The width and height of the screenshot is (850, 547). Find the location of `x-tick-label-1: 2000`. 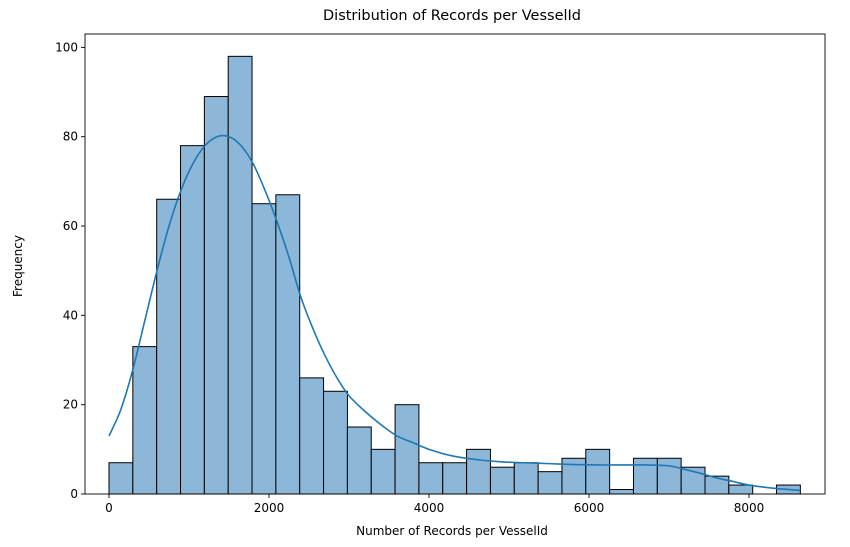

x-tick-label-1: 2000 is located at coordinates (269, 508).